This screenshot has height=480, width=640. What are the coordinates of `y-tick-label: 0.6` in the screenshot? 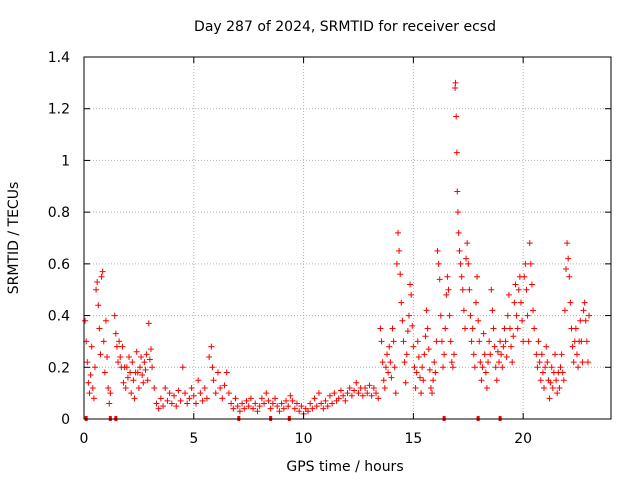 It's located at (59, 265).